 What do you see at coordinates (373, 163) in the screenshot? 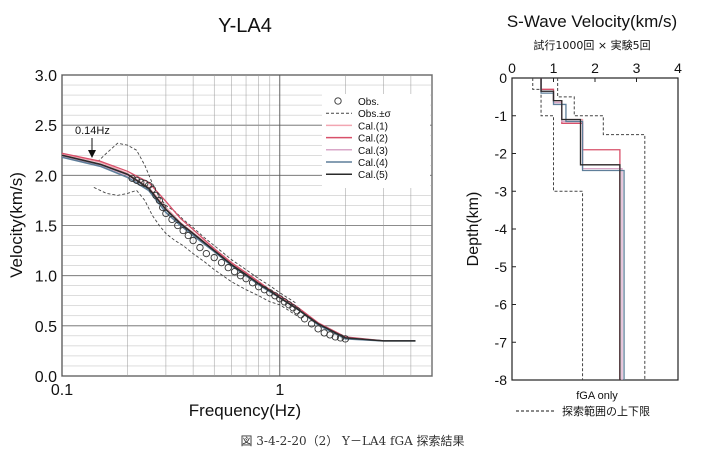
I see `legend-label: Cal.(4)` at bounding box center [373, 163].